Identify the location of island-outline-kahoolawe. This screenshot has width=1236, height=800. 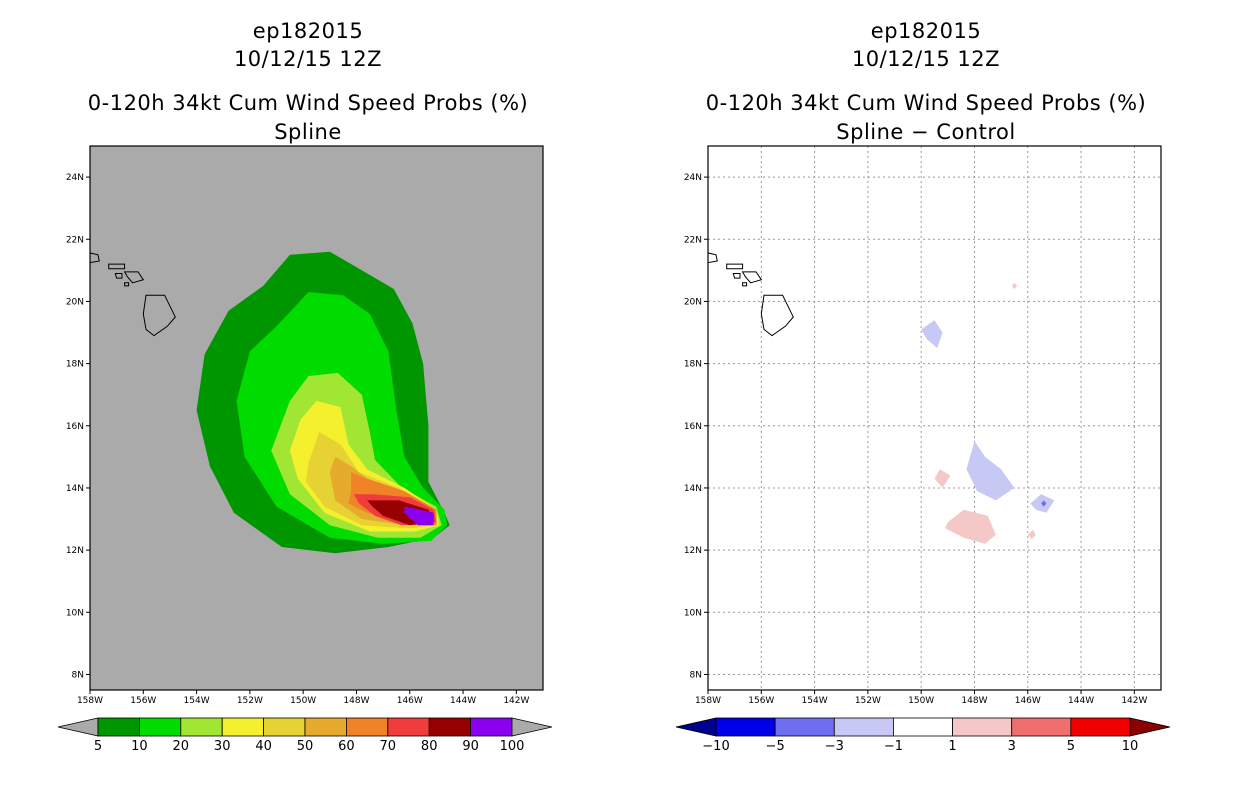
(127, 284).